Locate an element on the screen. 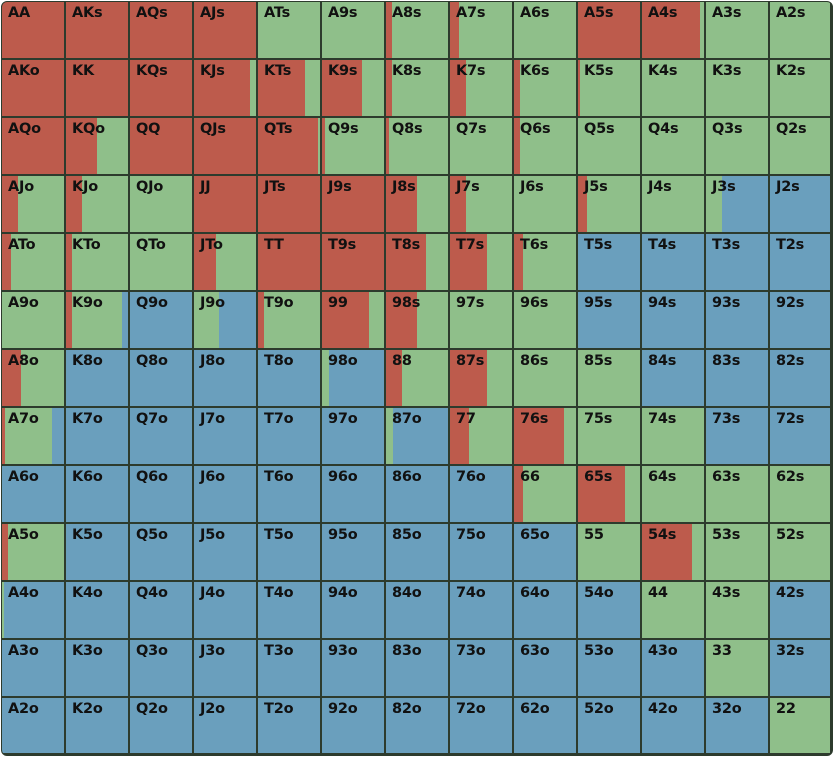 Image resolution: width=835 pixels, height=758 pixels. hand-cell-52o: 52o is located at coordinates (610, 726).